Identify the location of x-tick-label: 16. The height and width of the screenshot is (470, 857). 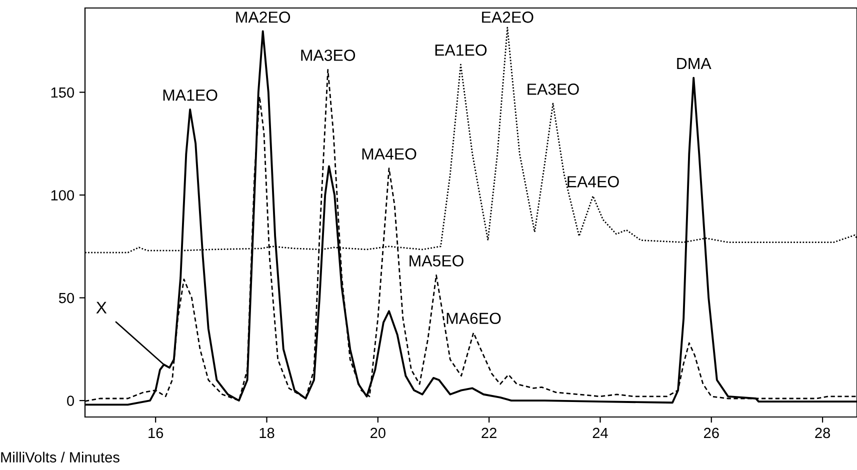
(156, 433).